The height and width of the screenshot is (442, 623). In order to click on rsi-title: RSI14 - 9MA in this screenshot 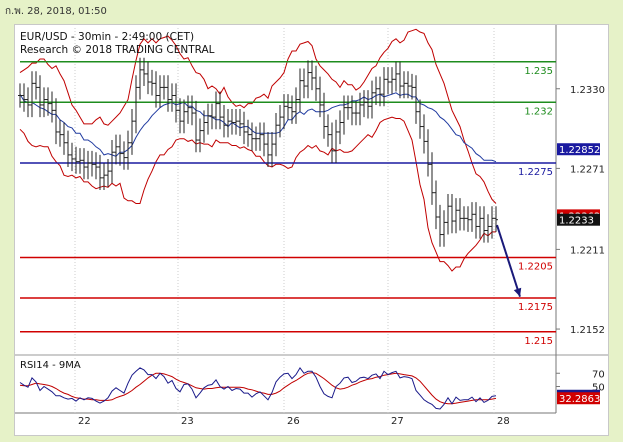, I will do `click(50, 365)`.